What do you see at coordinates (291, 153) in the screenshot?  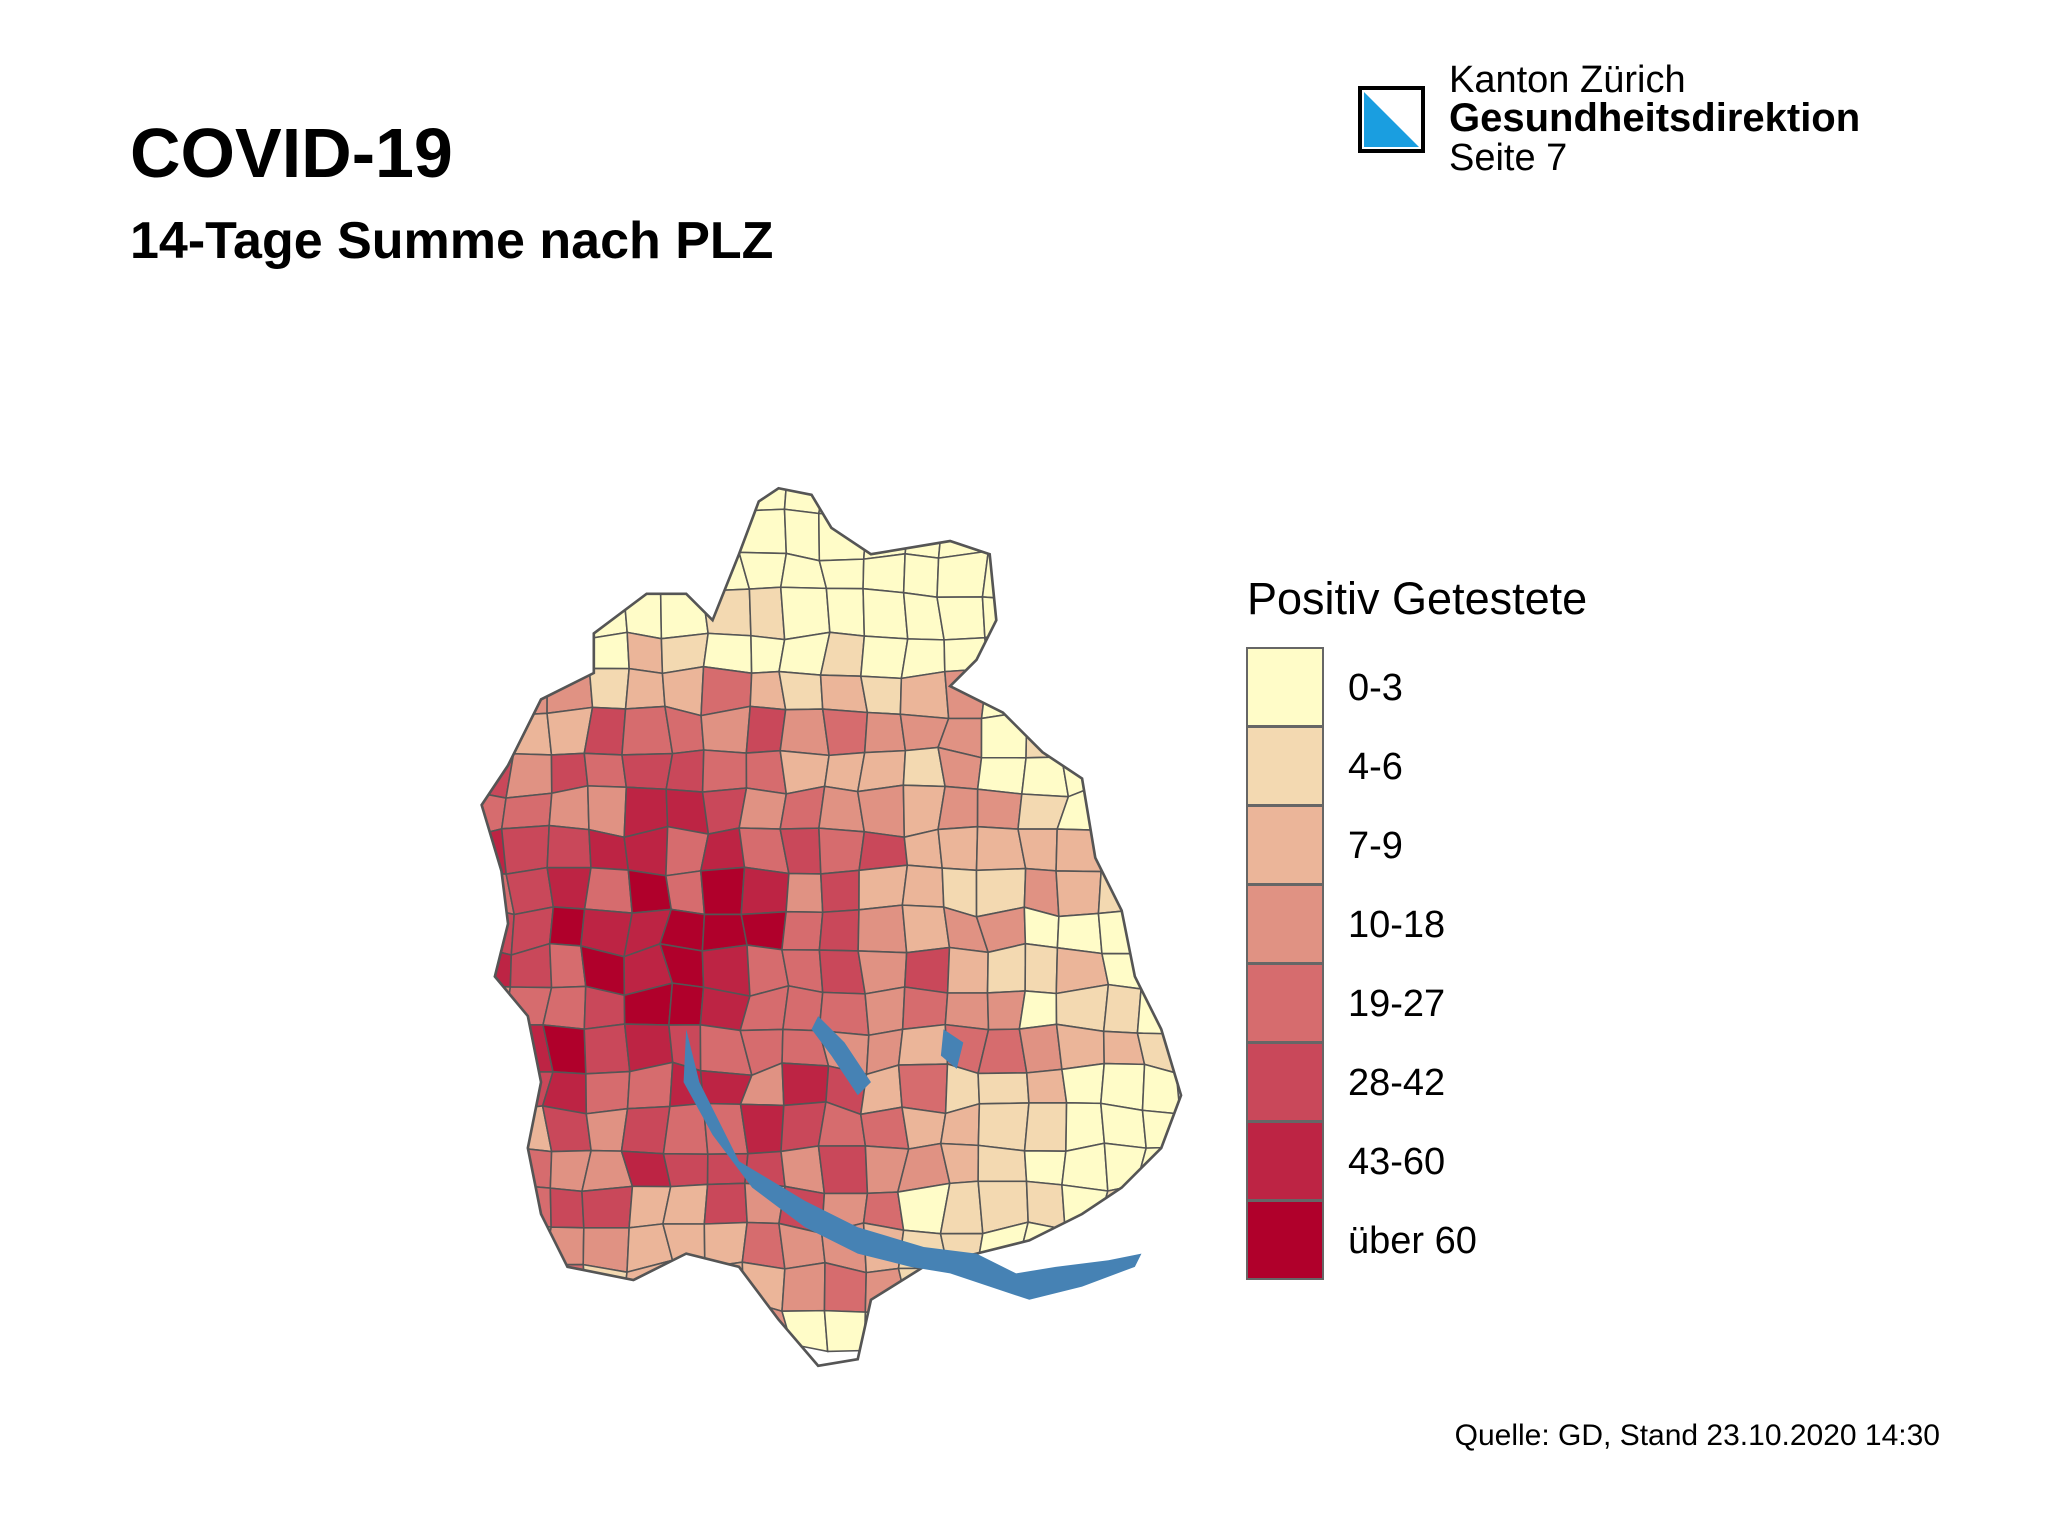 I see `title: COVID-19` at bounding box center [291, 153].